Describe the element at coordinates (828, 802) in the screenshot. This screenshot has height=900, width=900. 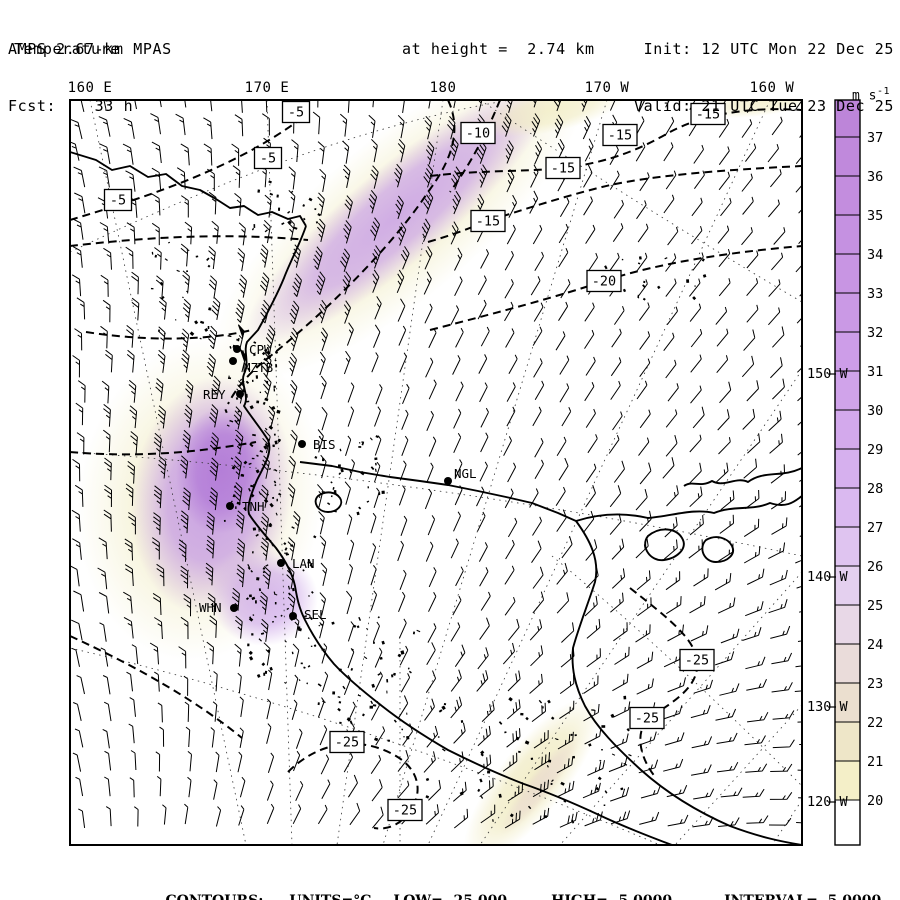
I see `right-axis-tick-label: 120 W` at that location.